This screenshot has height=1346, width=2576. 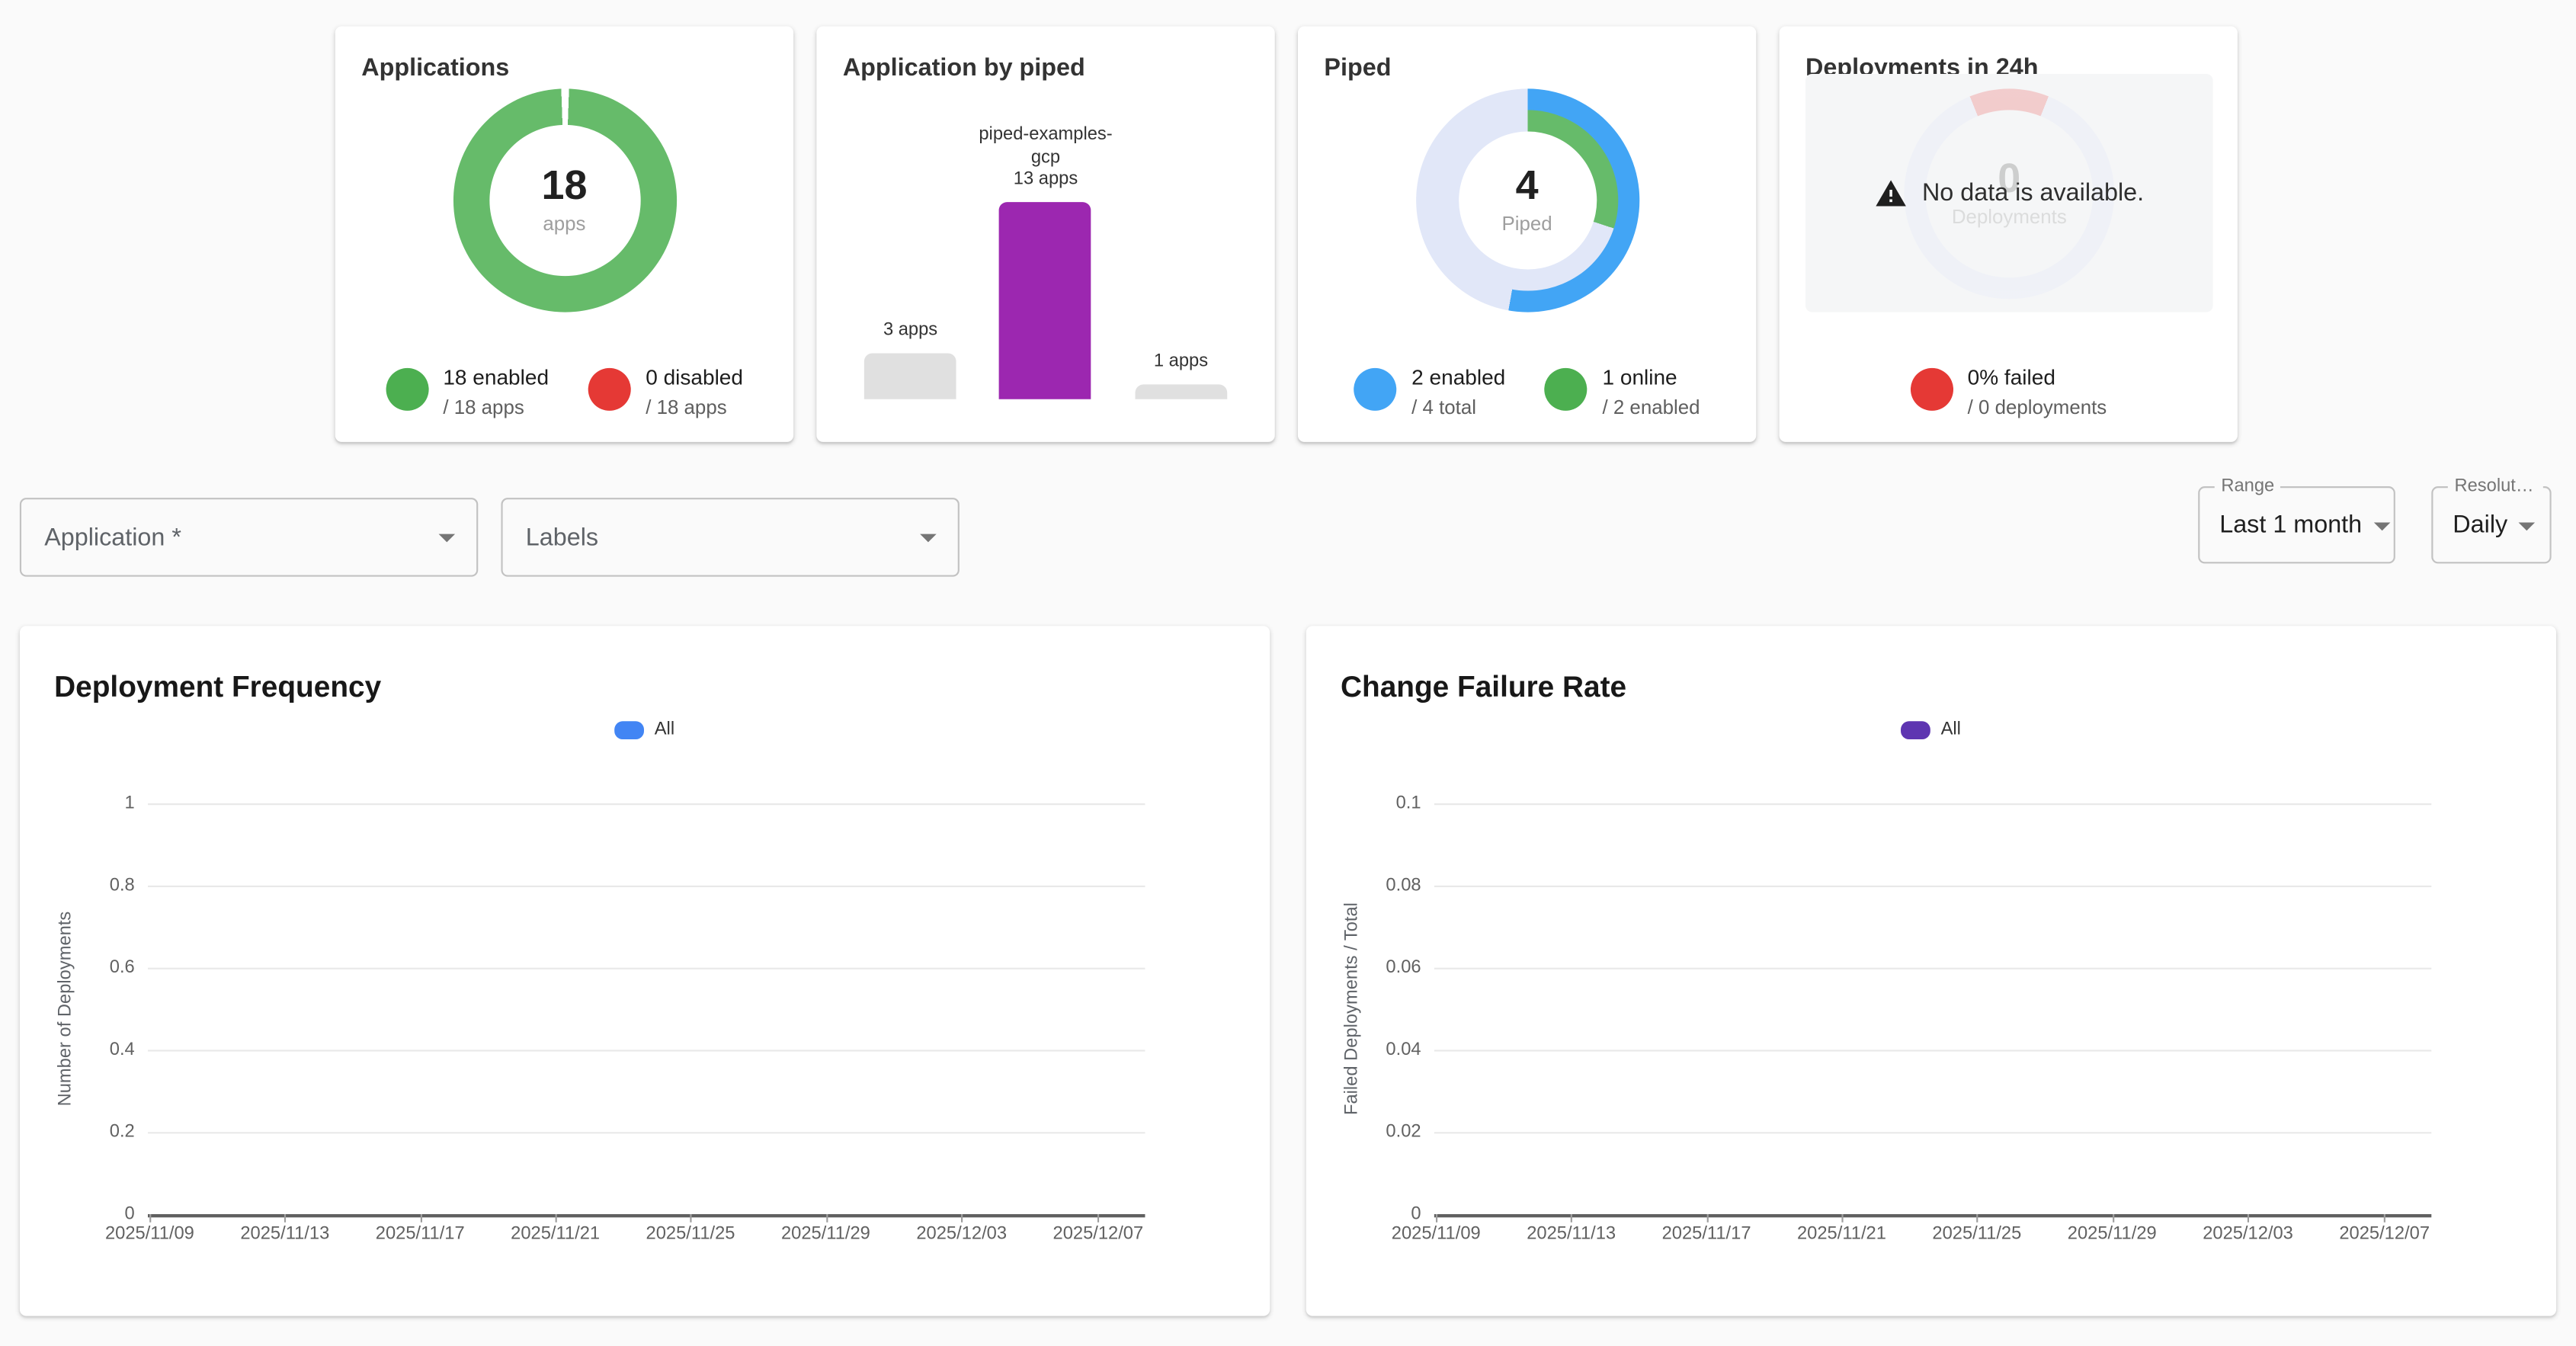 What do you see at coordinates (122, 1132) in the screenshot?
I see `y-tick: 0.2` at bounding box center [122, 1132].